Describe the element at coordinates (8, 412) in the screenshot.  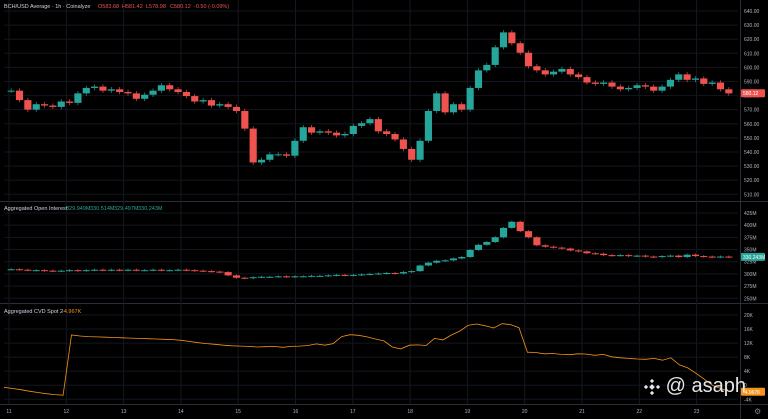
I see `x-tick-label: 11` at that location.